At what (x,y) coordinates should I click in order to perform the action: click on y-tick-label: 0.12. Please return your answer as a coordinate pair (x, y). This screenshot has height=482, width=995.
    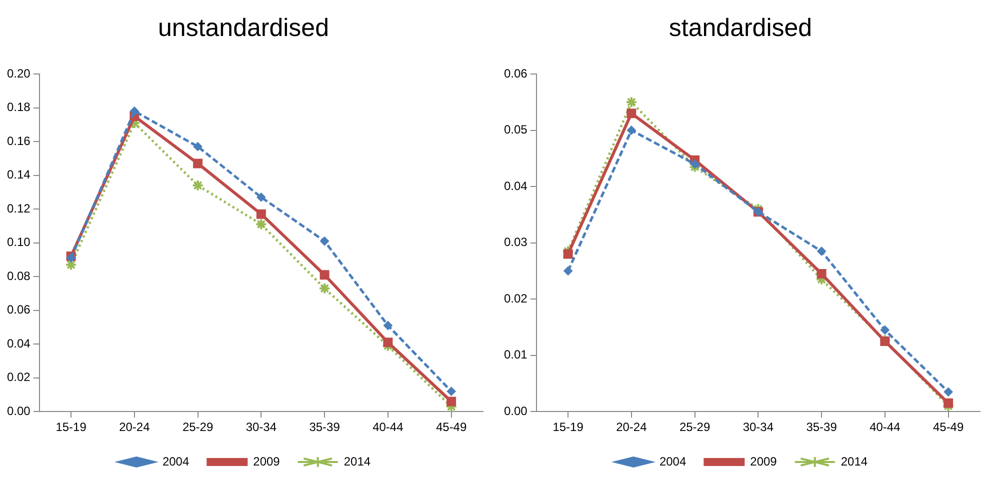
    Looking at the image, I should click on (18, 208).